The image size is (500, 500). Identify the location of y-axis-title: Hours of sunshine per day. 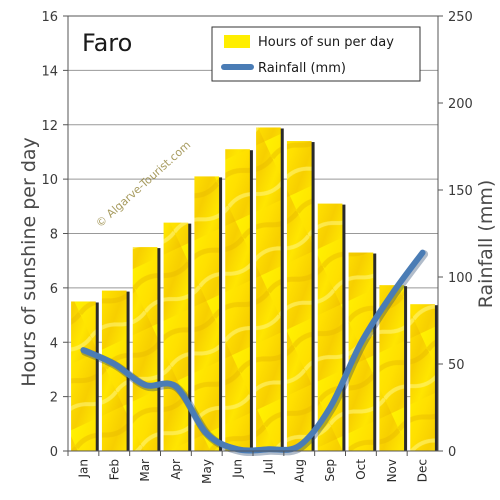
(29, 262).